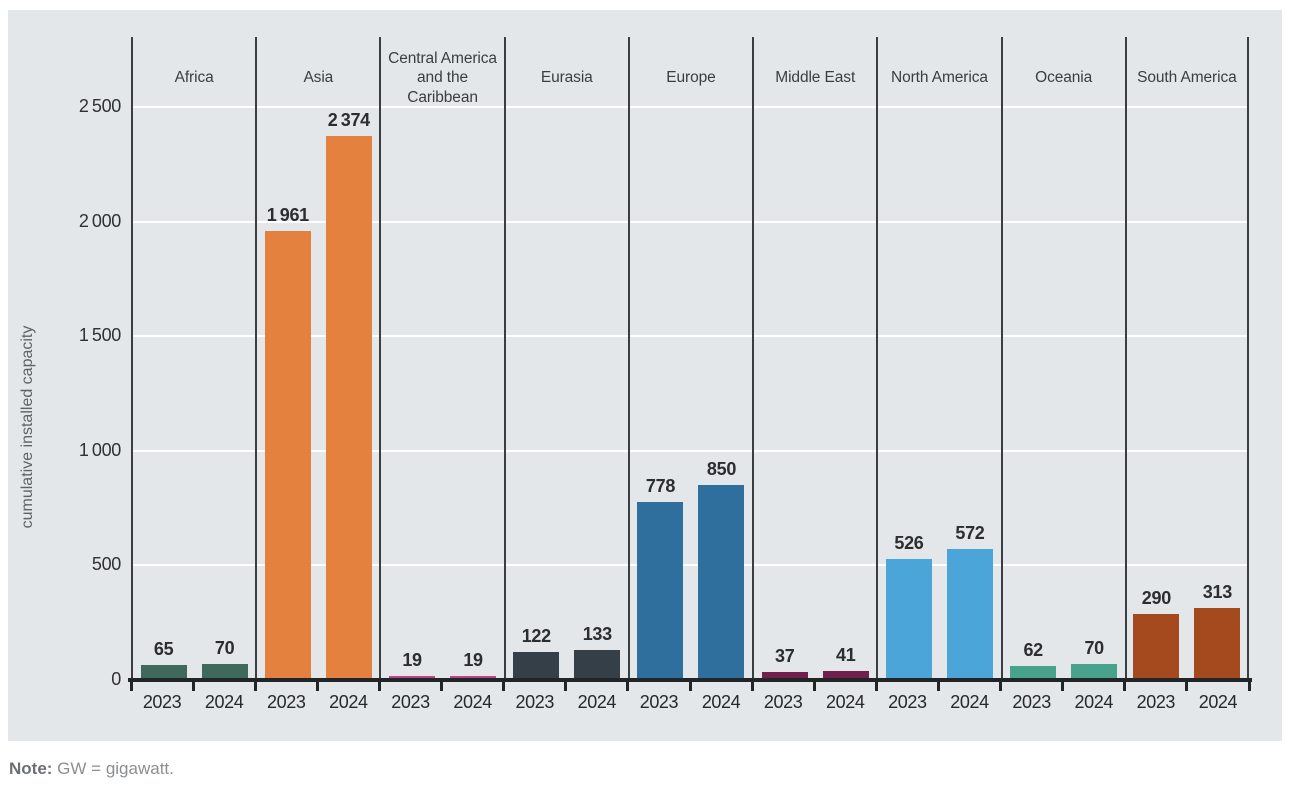  I want to click on bar-value-oceania-2024: 70, so click(1094, 647).